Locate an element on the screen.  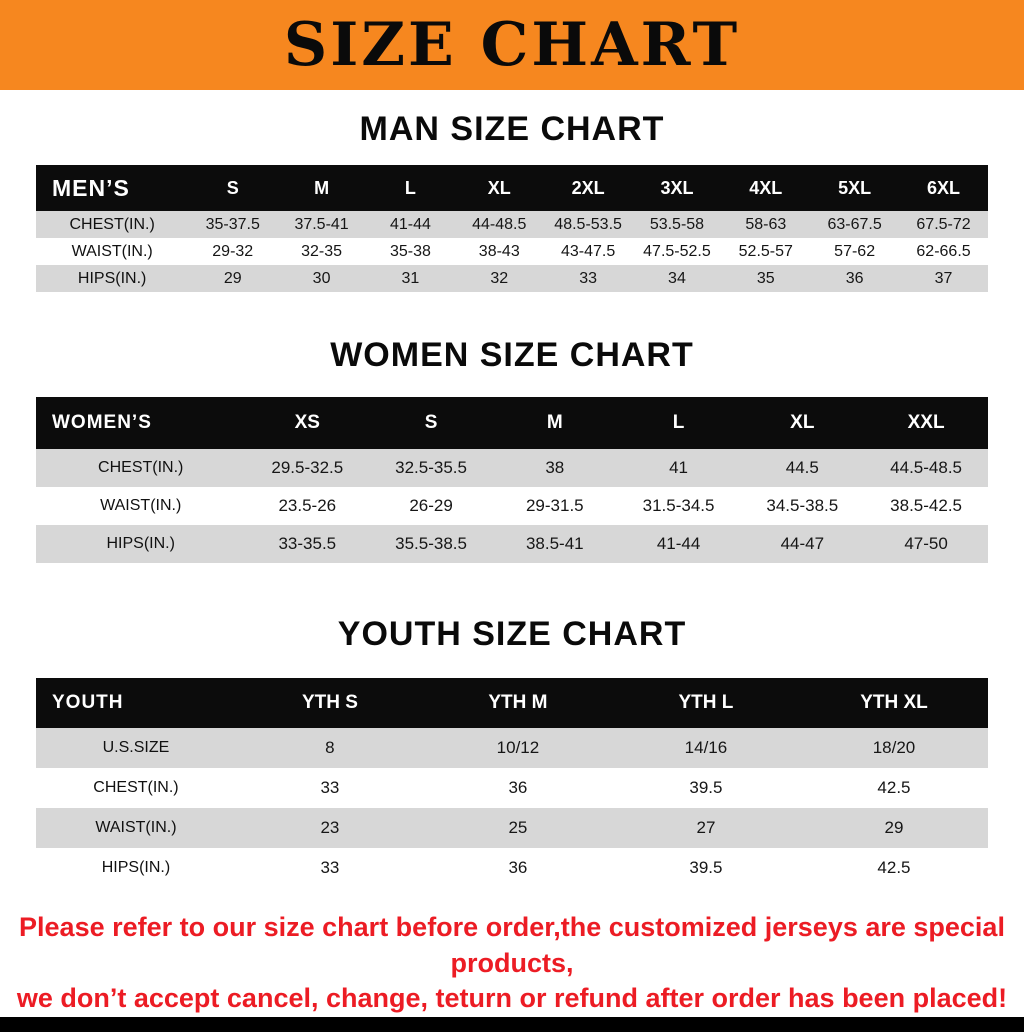
value-cell: 32.5-35.5 is located at coordinates (431, 468).